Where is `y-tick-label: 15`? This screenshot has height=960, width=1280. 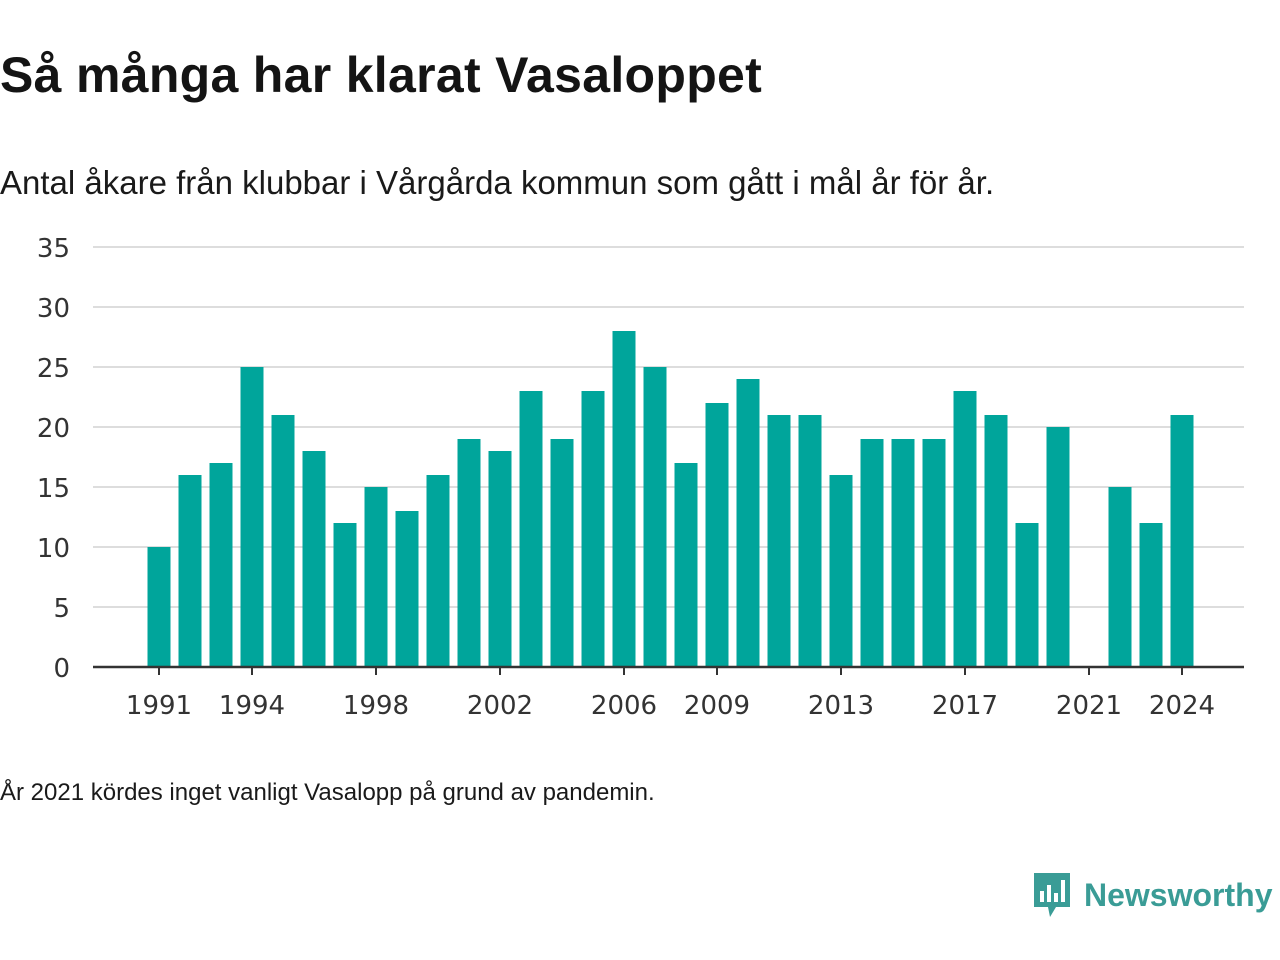 y-tick-label: 15 is located at coordinates (53, 489).